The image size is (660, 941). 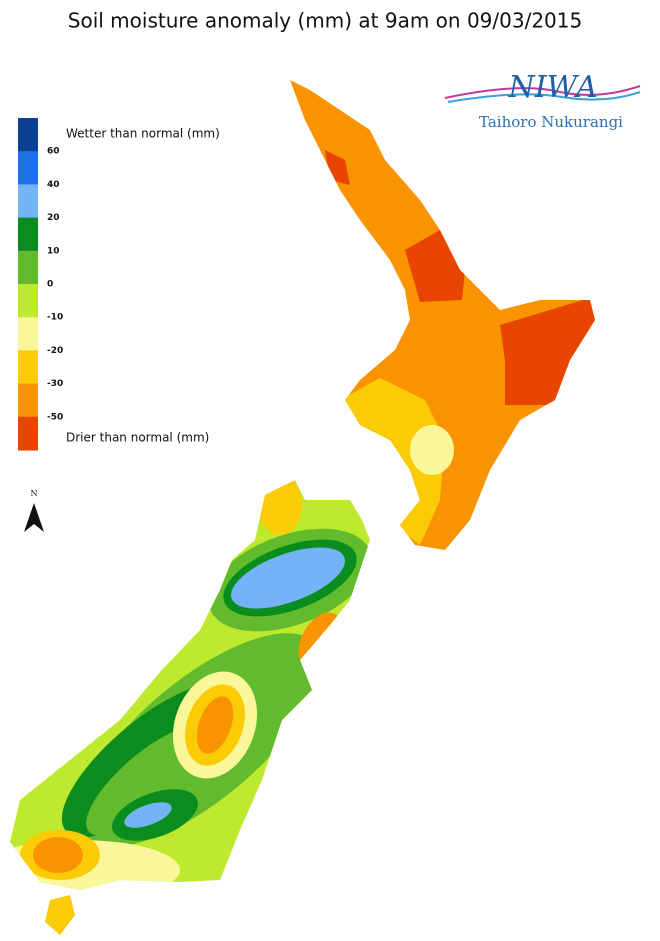 What do you see at coordinates (137, 438) in the screenshot?
I see `legend-drier: Drier than normal (mm)` at bounding box center [137, 438].